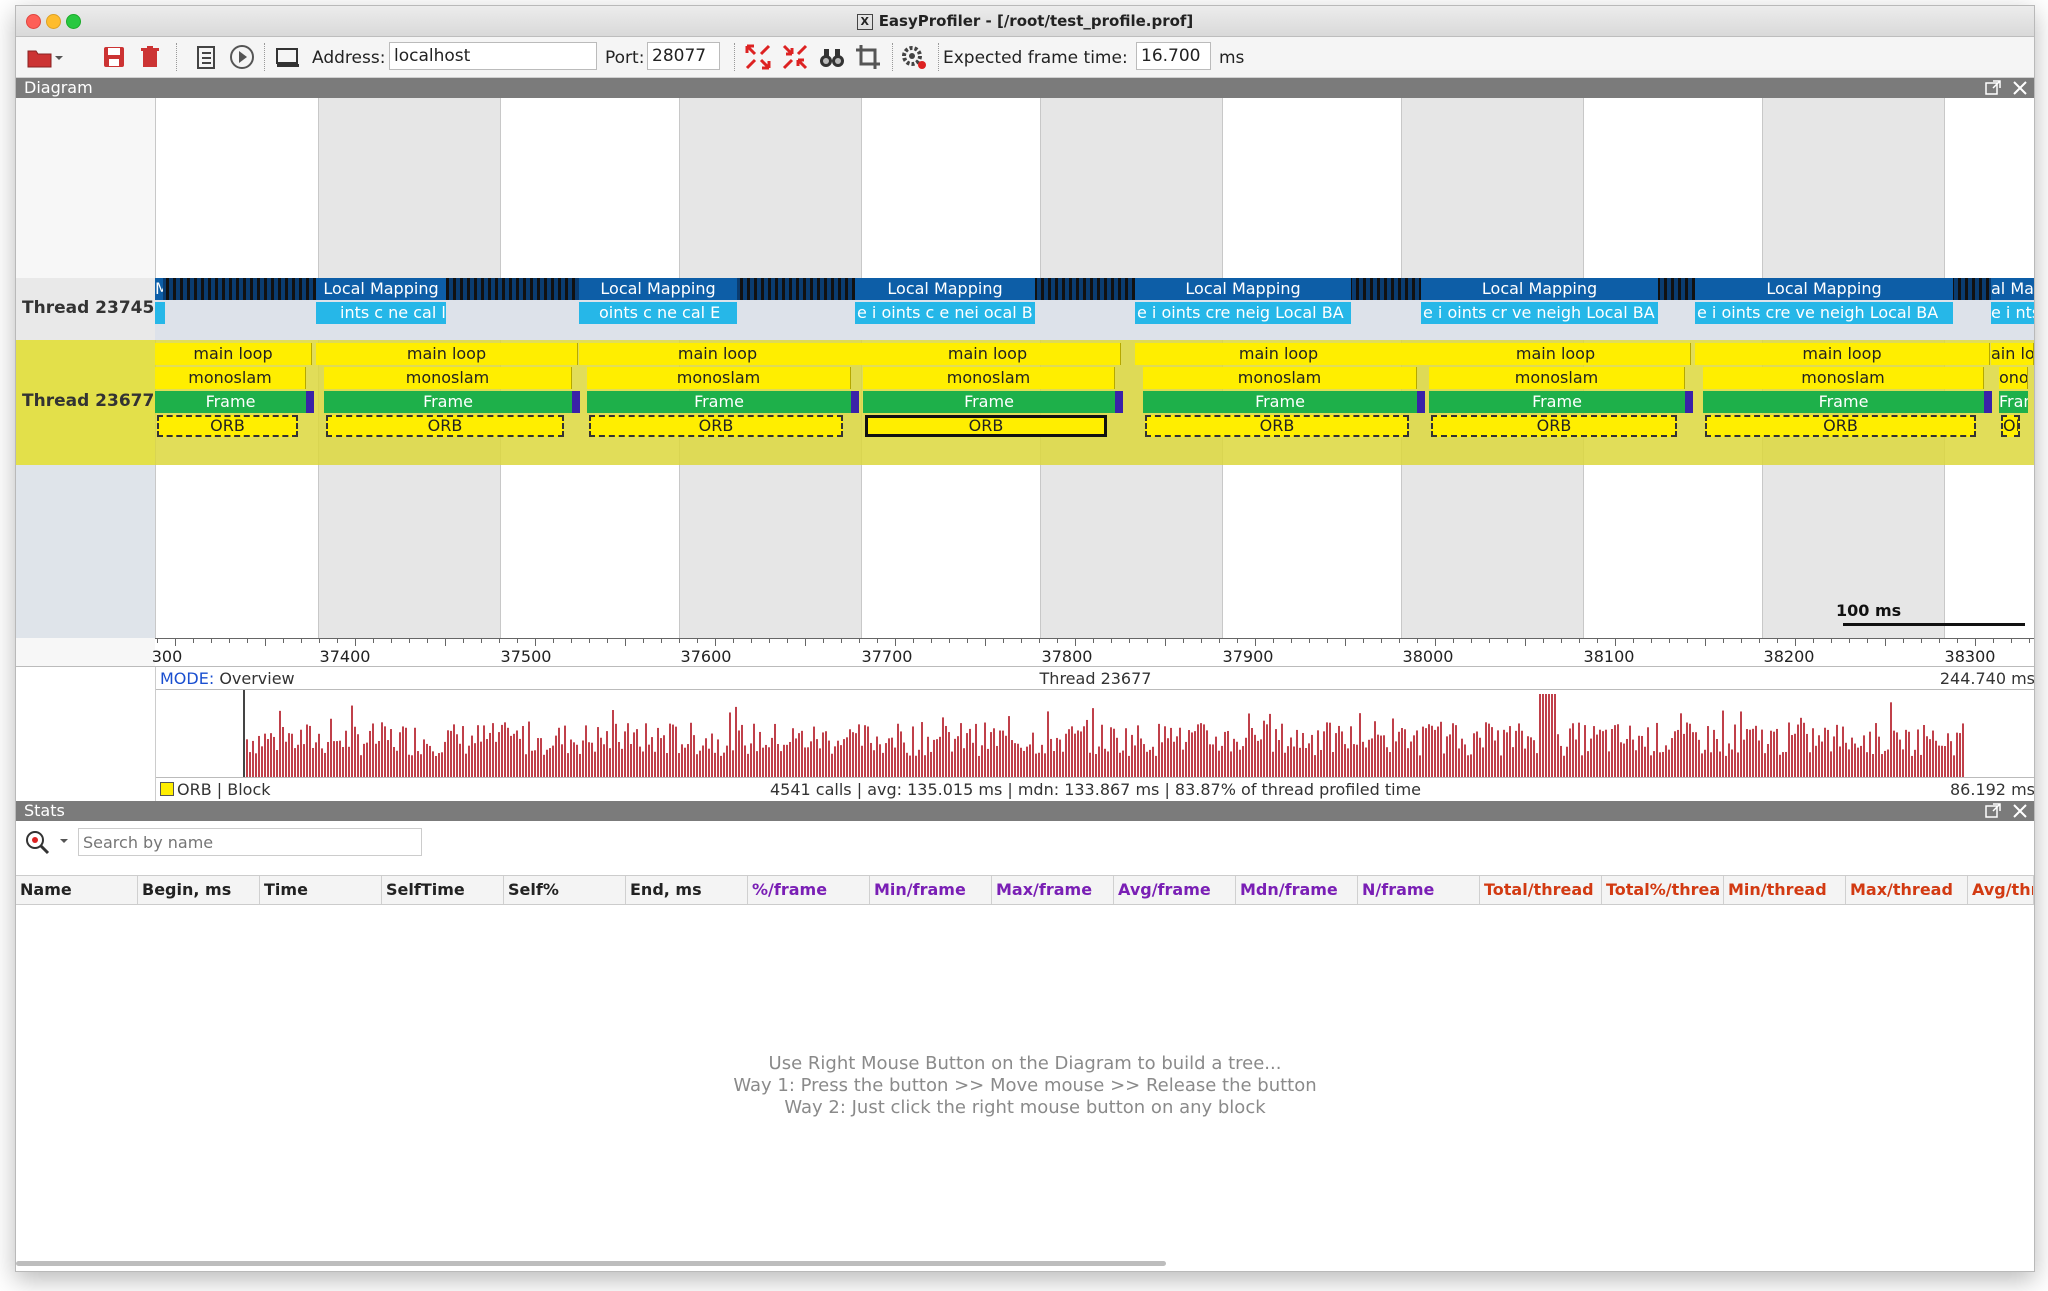 Image resolution: width=2048 pixels, height=1291 pixels. What do you see at coordinates (565, 890) in the screenshot?
I see `column-header: Self%` at bounding box center [565, 890].